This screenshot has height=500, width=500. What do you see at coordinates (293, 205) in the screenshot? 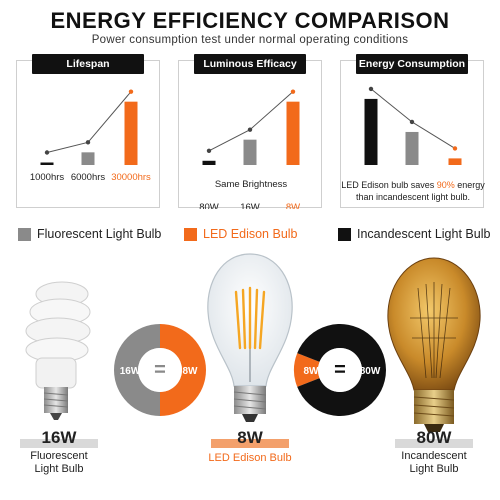
I see `tick-label: 8W` at bounding box center [293, 205].